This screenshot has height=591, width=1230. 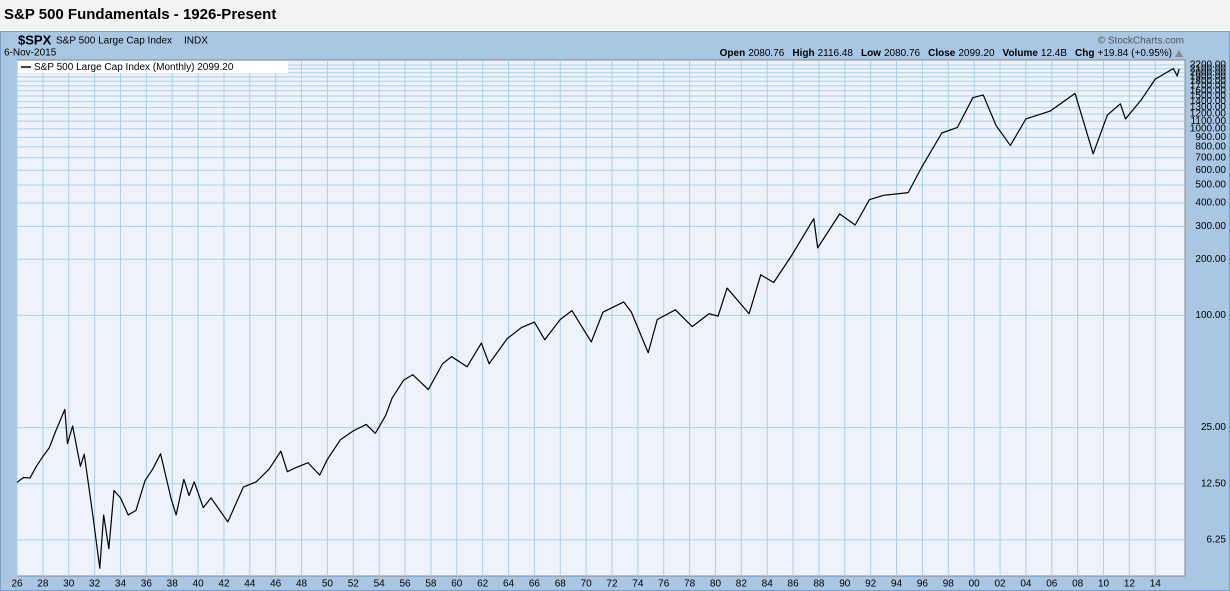 I want to click on x-tick-label: 98, so click(x=949, y=584).